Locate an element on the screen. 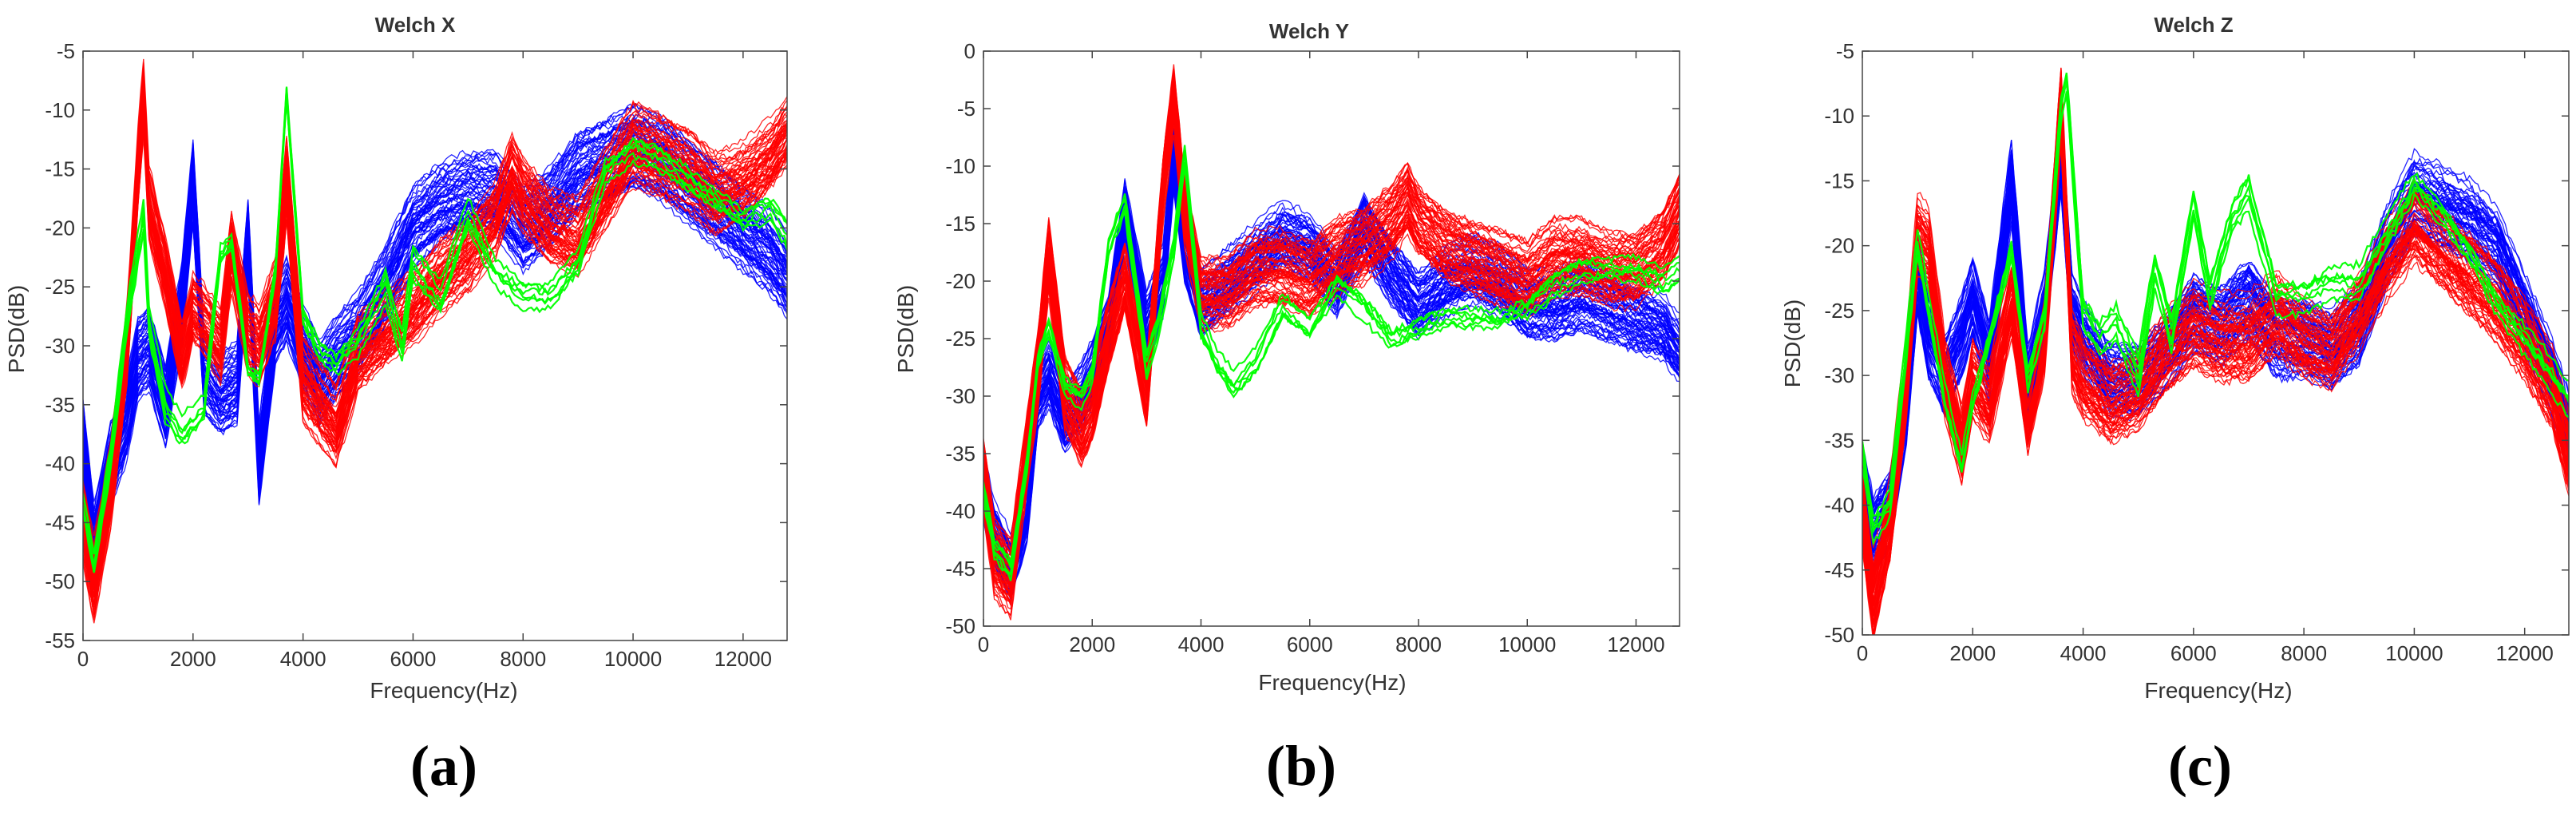  panel-label-b: (b) is located at coordinates (1301, 766).